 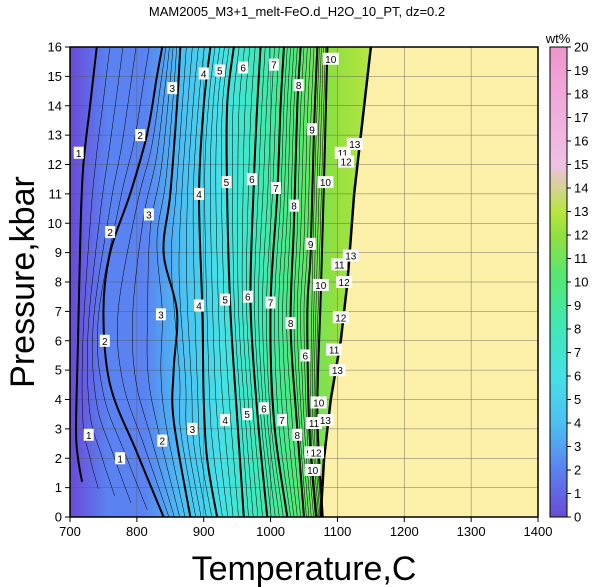 What do you see at coordinates (58, 458) in the screenshot?
I see `y-tick-label: 2` at bounding box center [58, 458].